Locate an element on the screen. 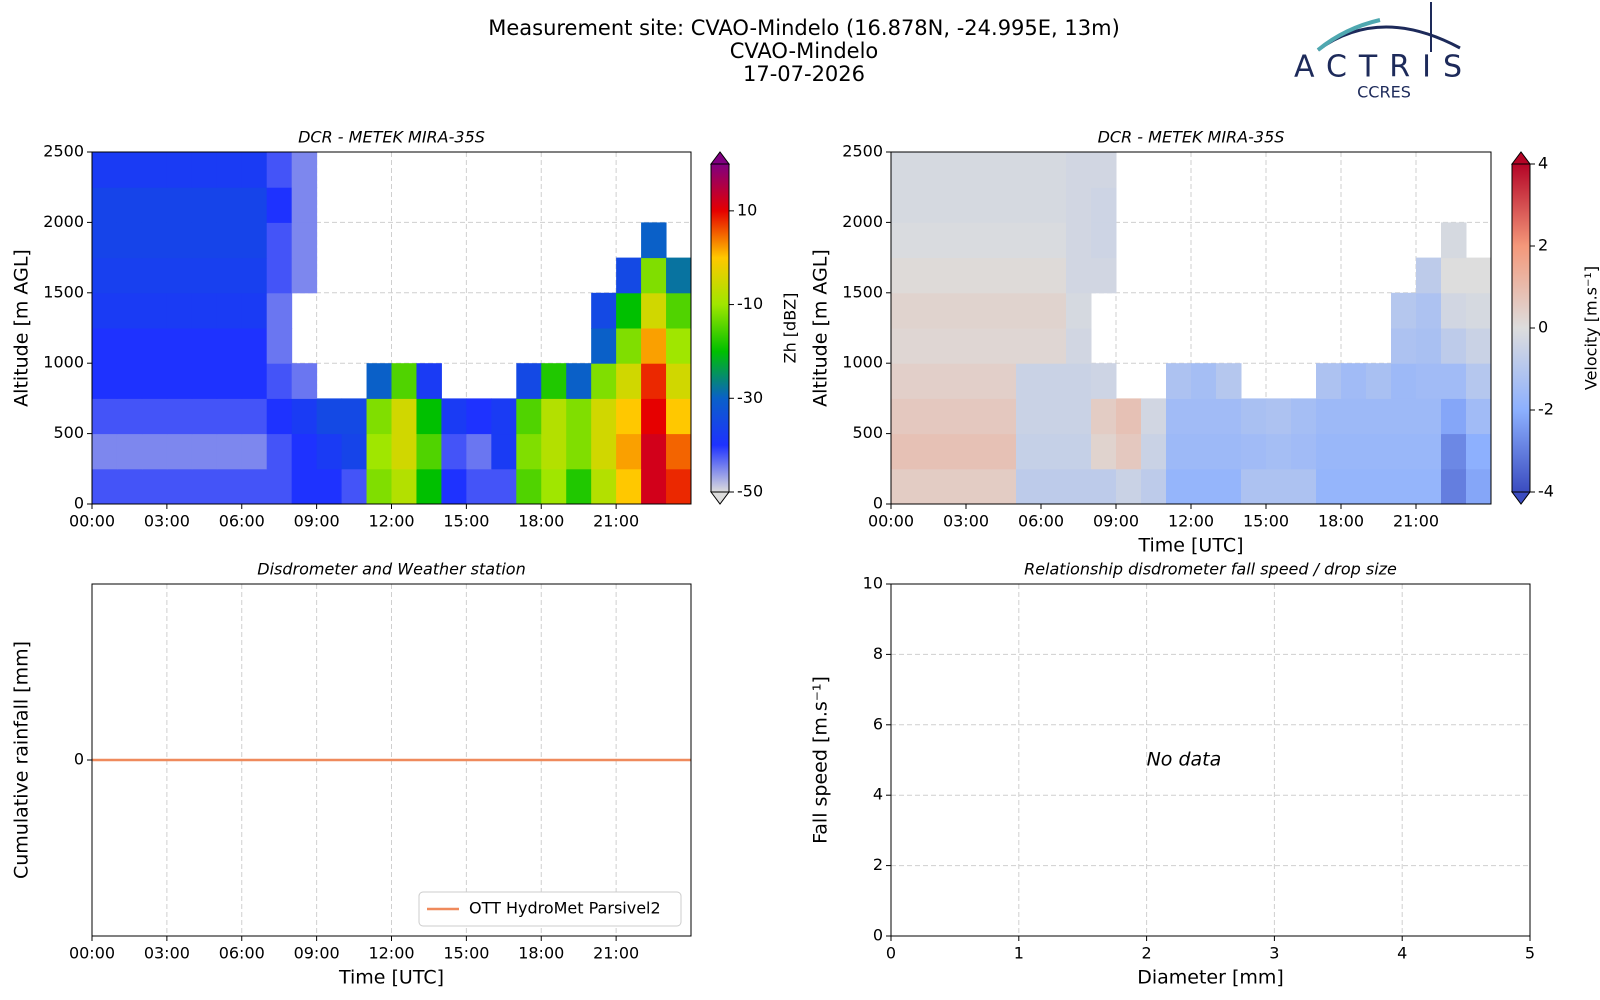  x-tick-label: 2 is located at coordinates (1147, 953).